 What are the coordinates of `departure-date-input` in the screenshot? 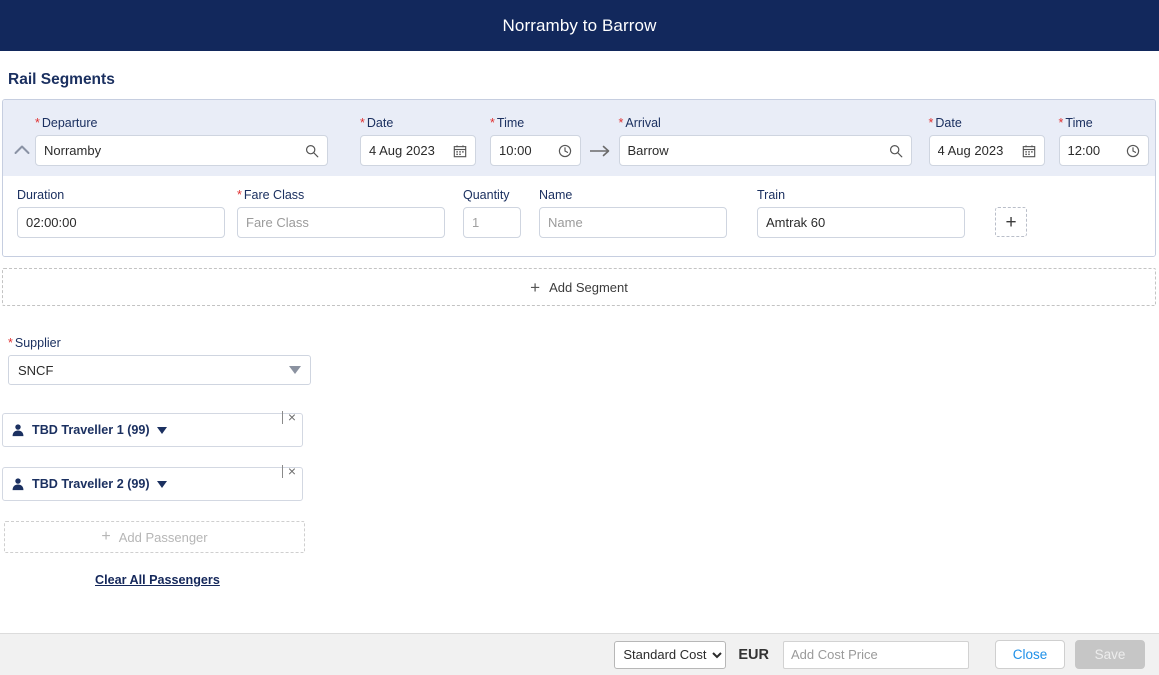 It's located at (409, 150).